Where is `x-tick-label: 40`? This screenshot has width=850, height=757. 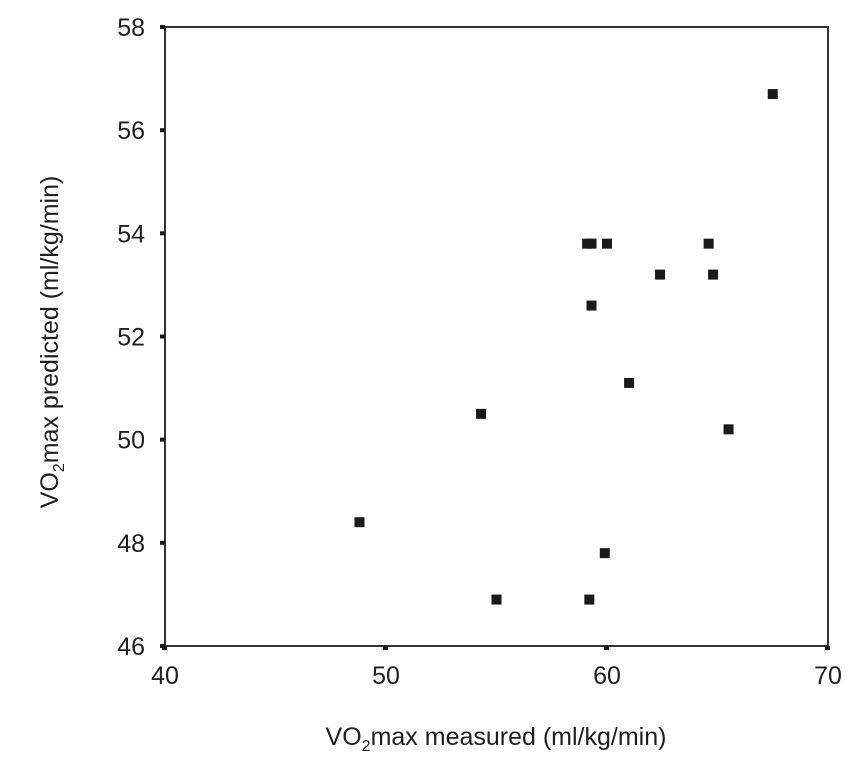
x-tick-label: 40 is located at coordinates (165, 676).